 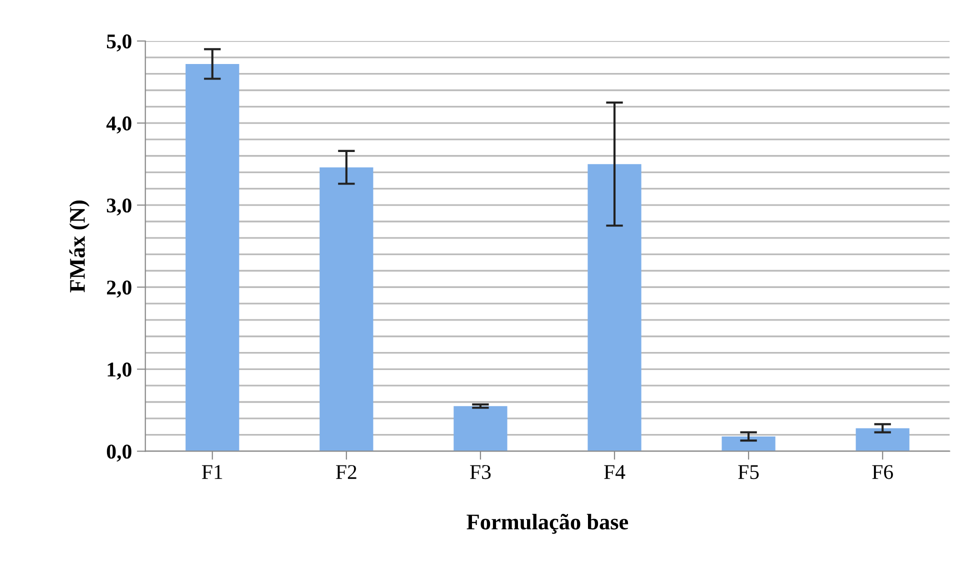 What do you see at coordinates (346, 472) in the screenshot?
I see `x-tick-label: F2` at bounding box center [346, 472].